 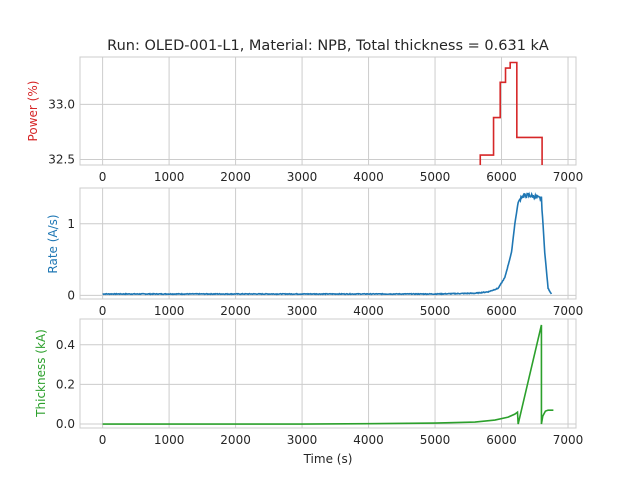 I want to click on power-xtick-3000: 3000, so click(x=302, y=177).